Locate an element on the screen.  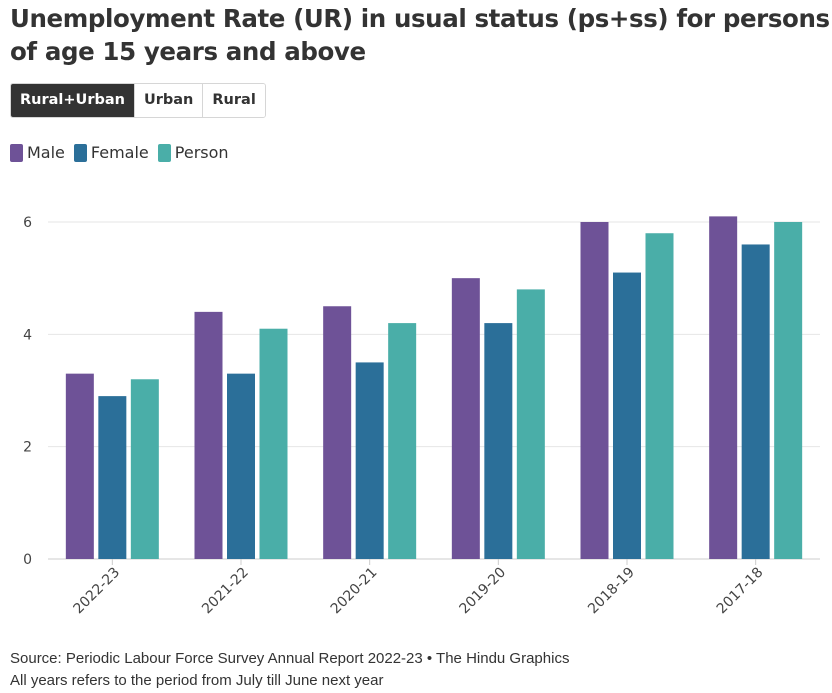
legend: Male Female Person is located at coordinates (124, 152).